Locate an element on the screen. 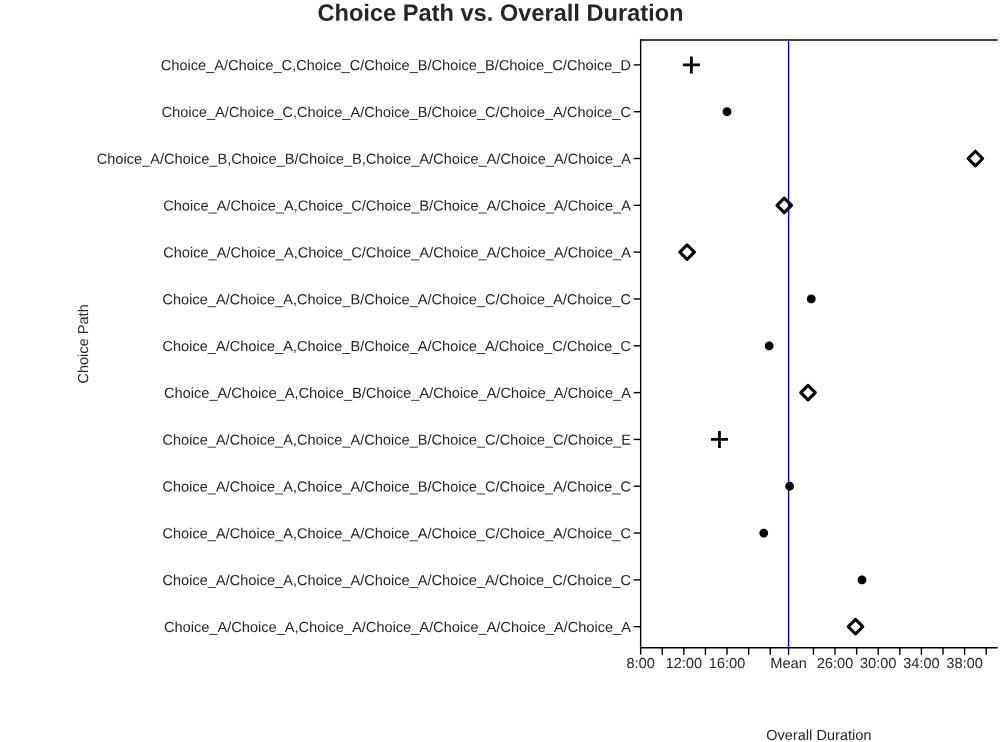 This screenshot has height=742, width=1001. y-tick-label: Choice_A/Choice_C,Choice_A/Choice_B/Choice_C/Choice_A/Choice_C is located at coordinates (396, 113).